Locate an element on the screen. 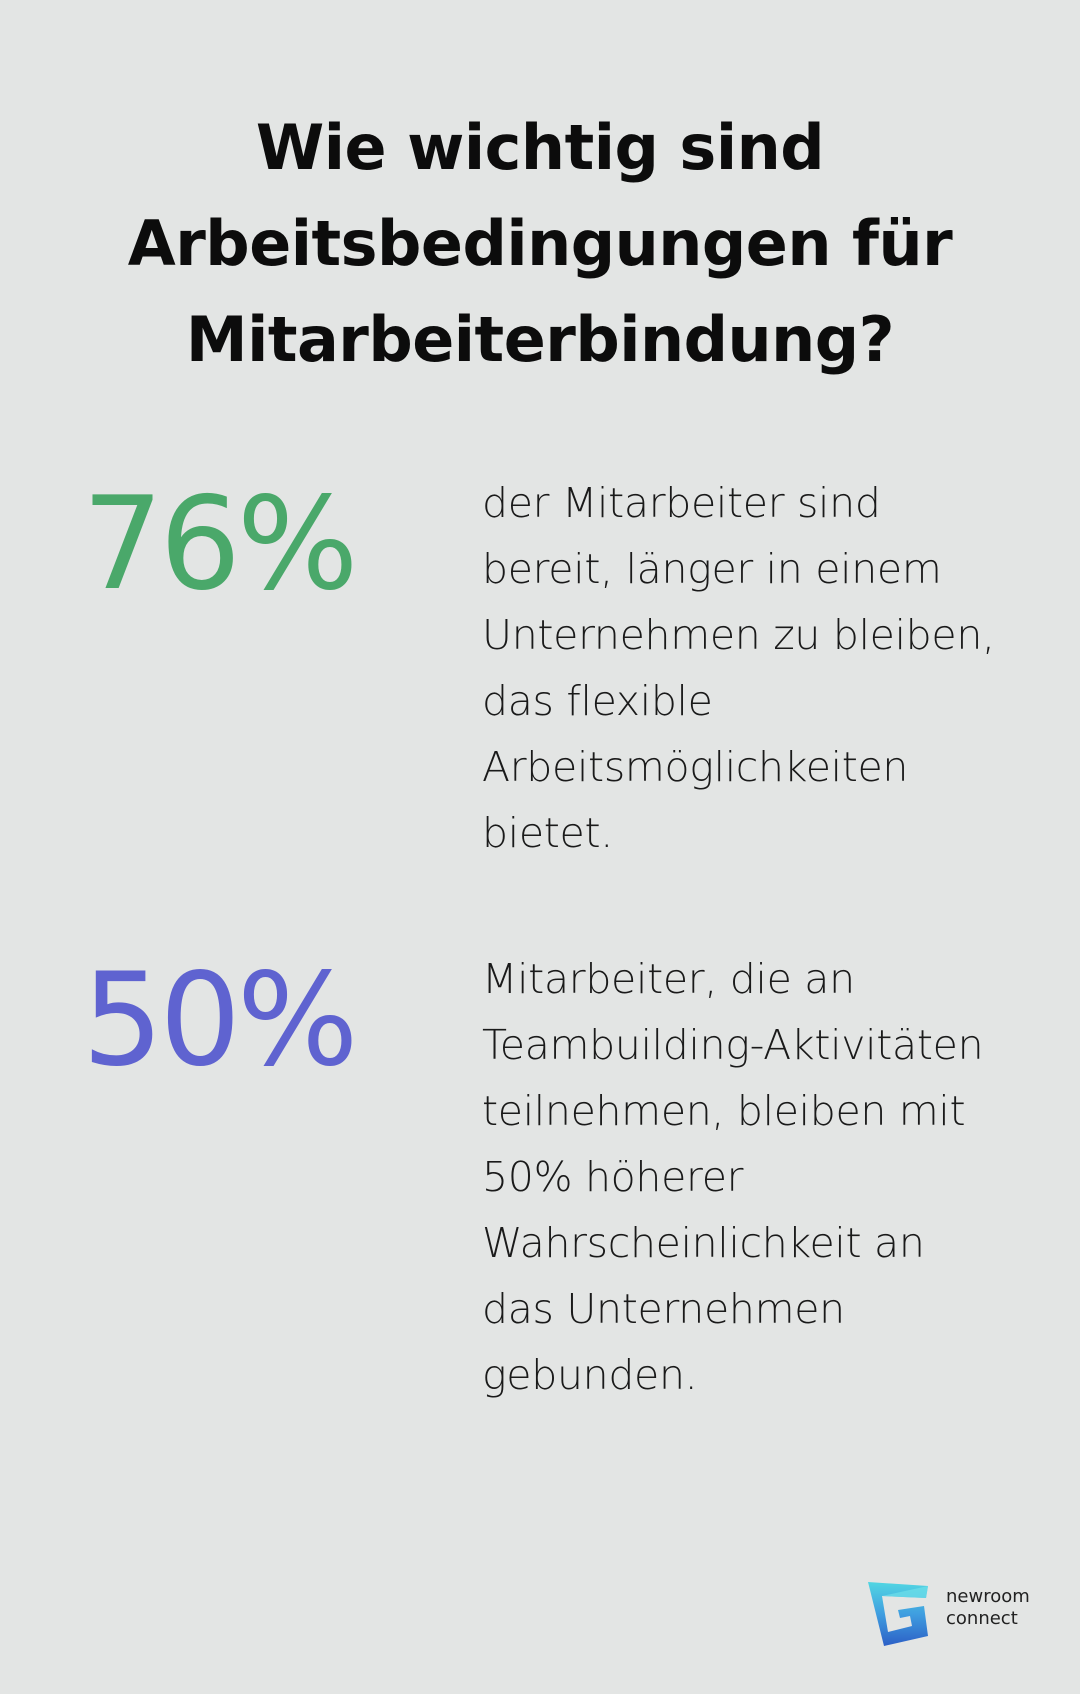 Image resolution: width=1080 pixels, height=1694 pixels. stat-value: 50% is located at coordinates (220, 1020).